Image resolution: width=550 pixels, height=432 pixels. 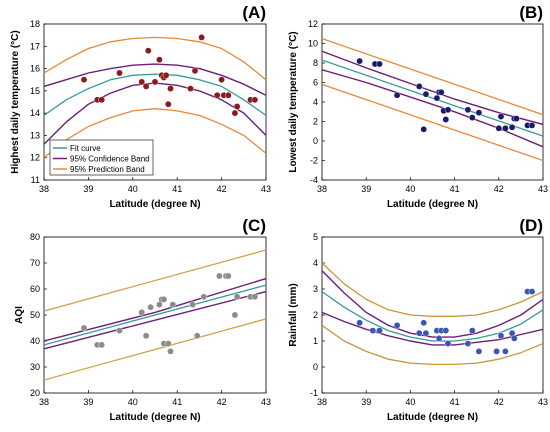 I want to click on panel-label: (B), so click(x=531, y=12).